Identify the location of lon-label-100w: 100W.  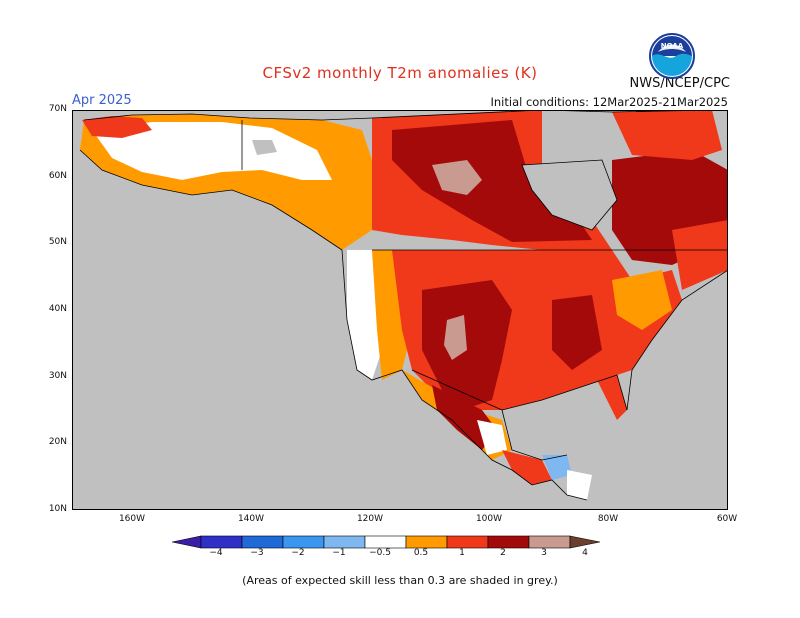
(489, 519).